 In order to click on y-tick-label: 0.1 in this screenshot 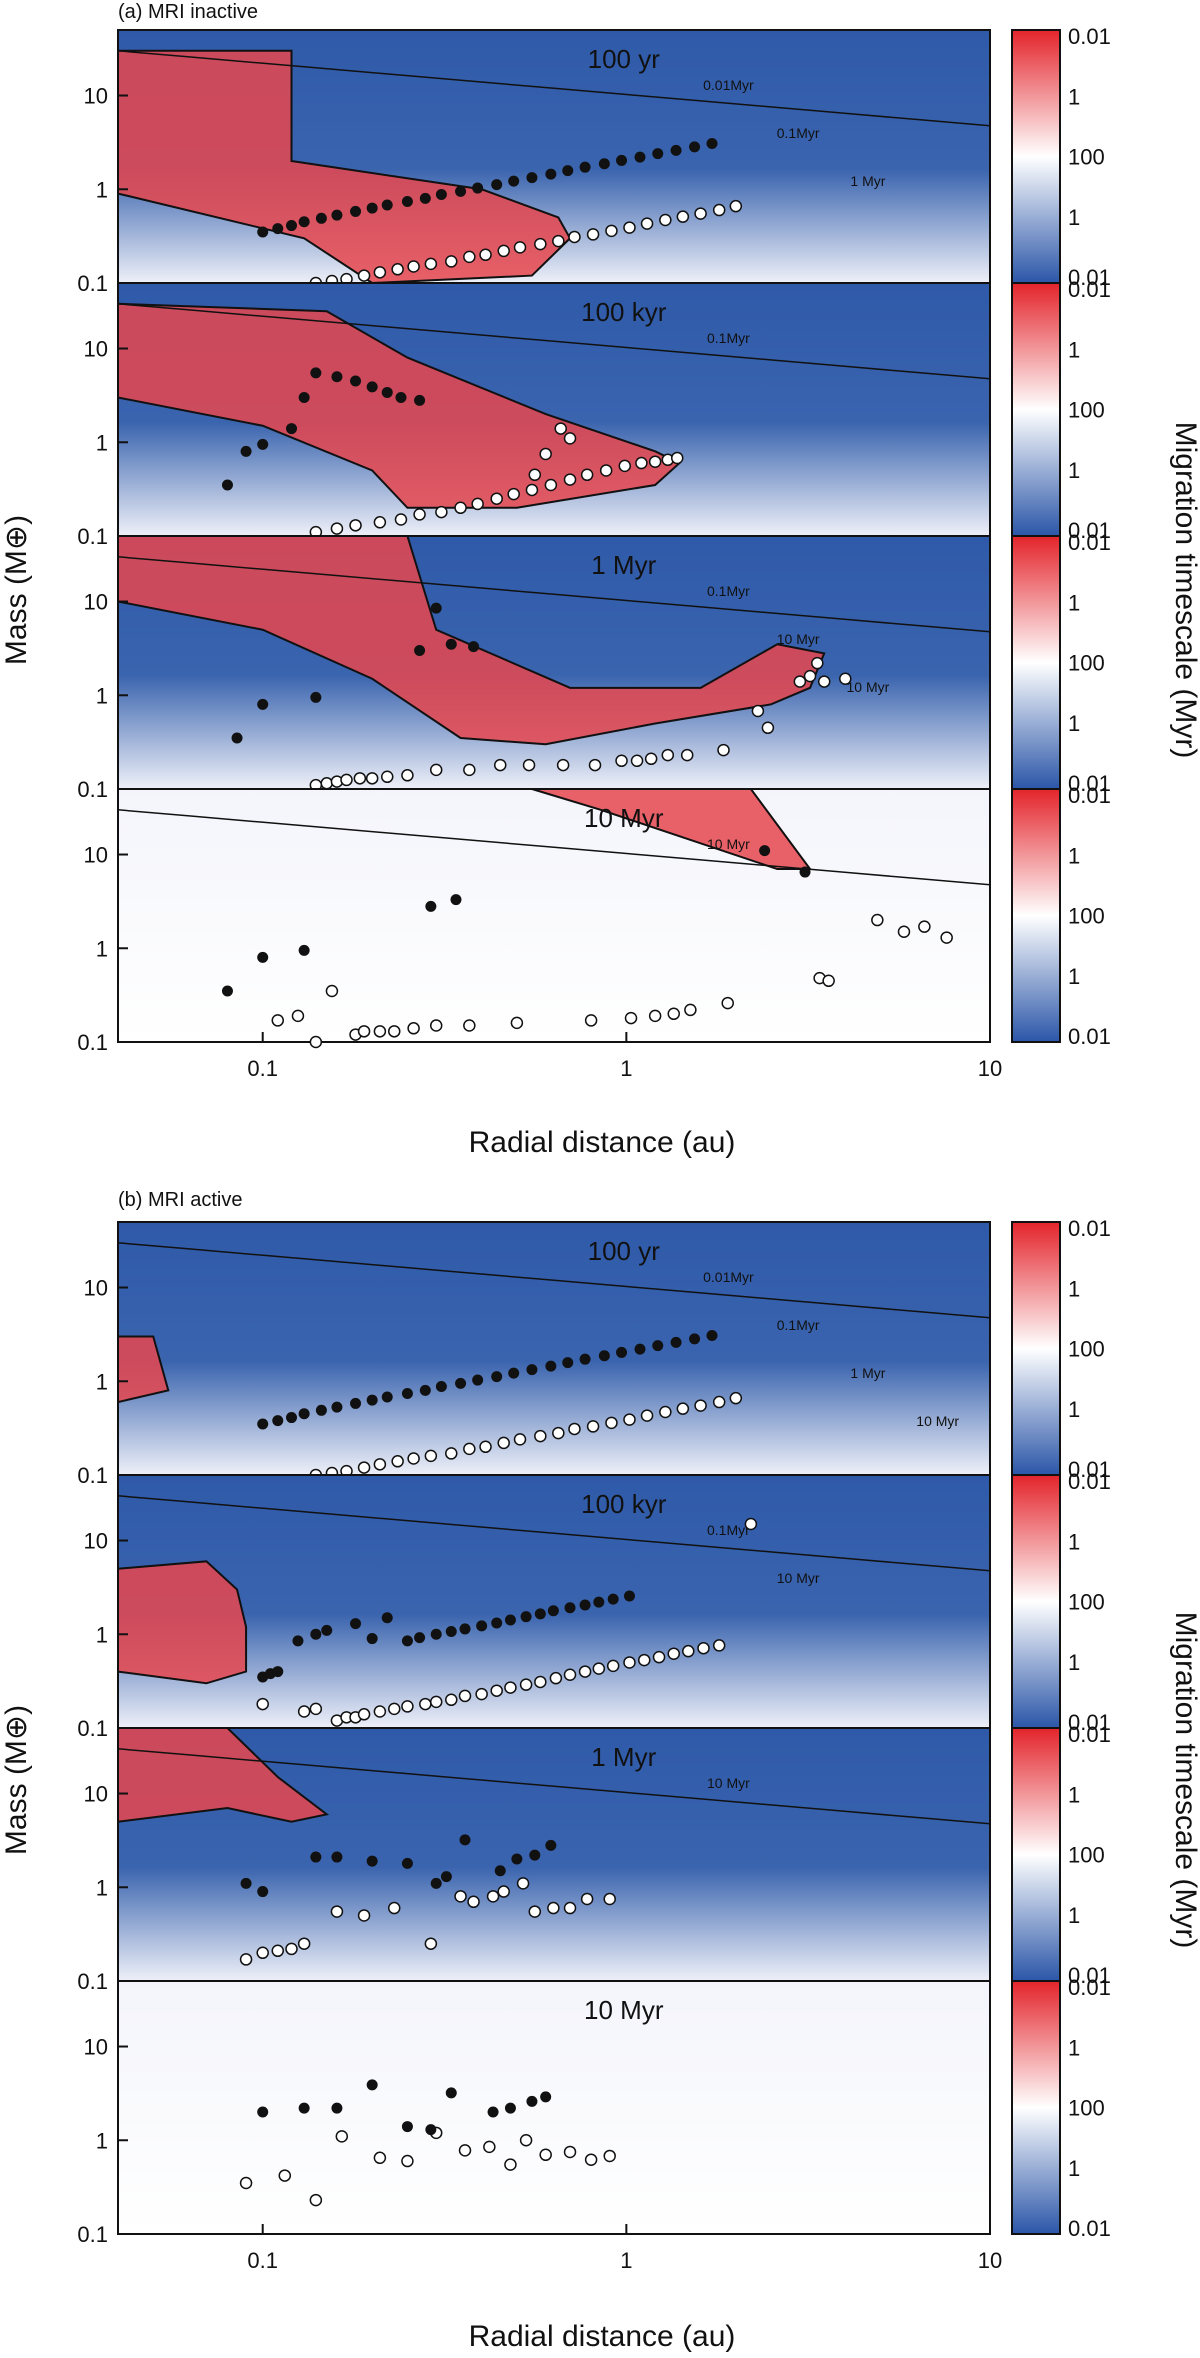, I will do `click(92, 1728)`.